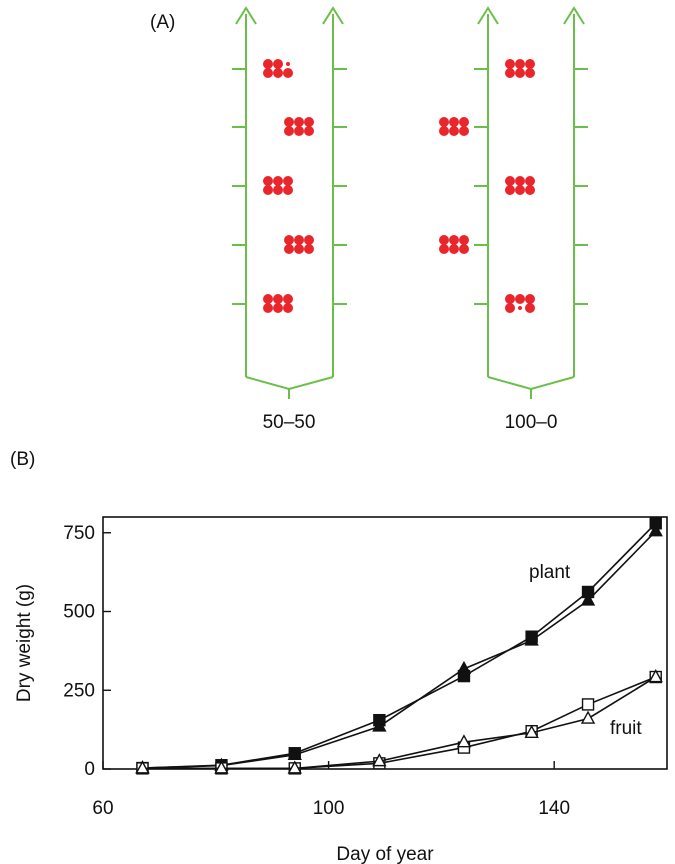  I want to click on y-tick-label: 250, so click(79, 690).